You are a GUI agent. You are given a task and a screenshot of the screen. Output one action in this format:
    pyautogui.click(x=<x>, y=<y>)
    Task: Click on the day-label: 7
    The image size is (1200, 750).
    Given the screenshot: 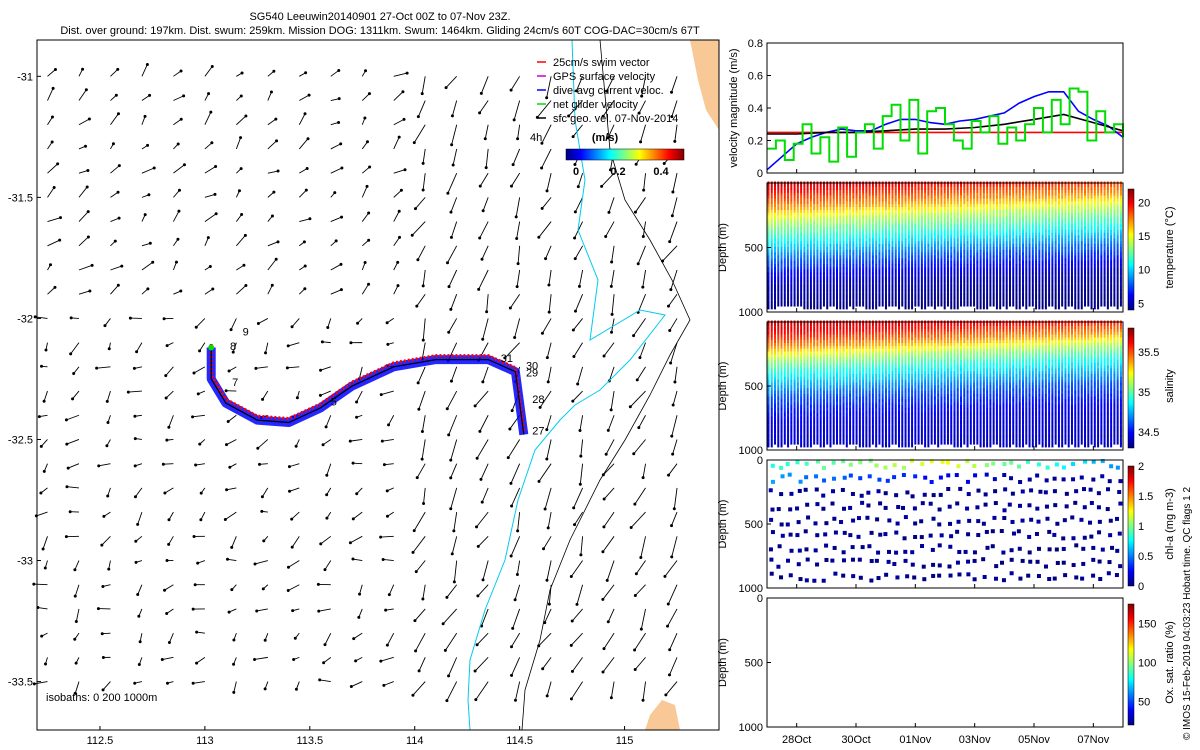 What is the action you would take?
    pyautogui.click(x=235, y=383)
    